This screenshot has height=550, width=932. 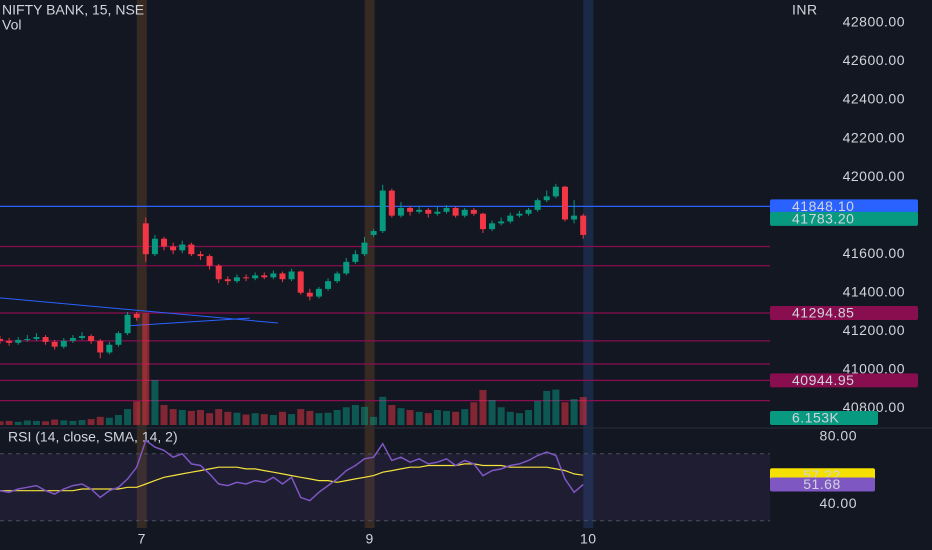 I want to click on rsi-tick-label: 80.00, so click(x=838, y=436).